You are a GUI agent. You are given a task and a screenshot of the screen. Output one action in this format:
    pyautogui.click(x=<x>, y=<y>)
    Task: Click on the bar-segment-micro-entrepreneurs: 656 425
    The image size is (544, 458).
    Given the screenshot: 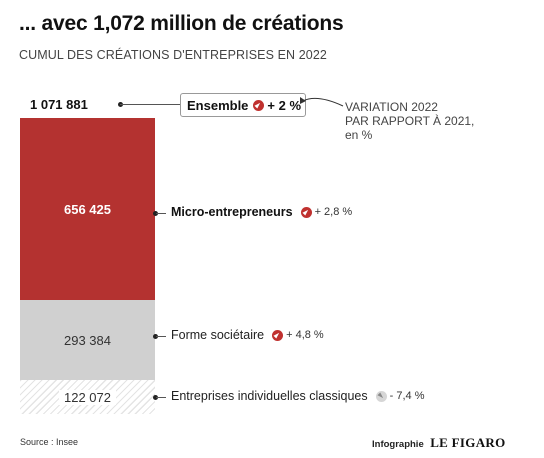 What is the action you would take?
    pyautogui.click(x=87, y=209)
    